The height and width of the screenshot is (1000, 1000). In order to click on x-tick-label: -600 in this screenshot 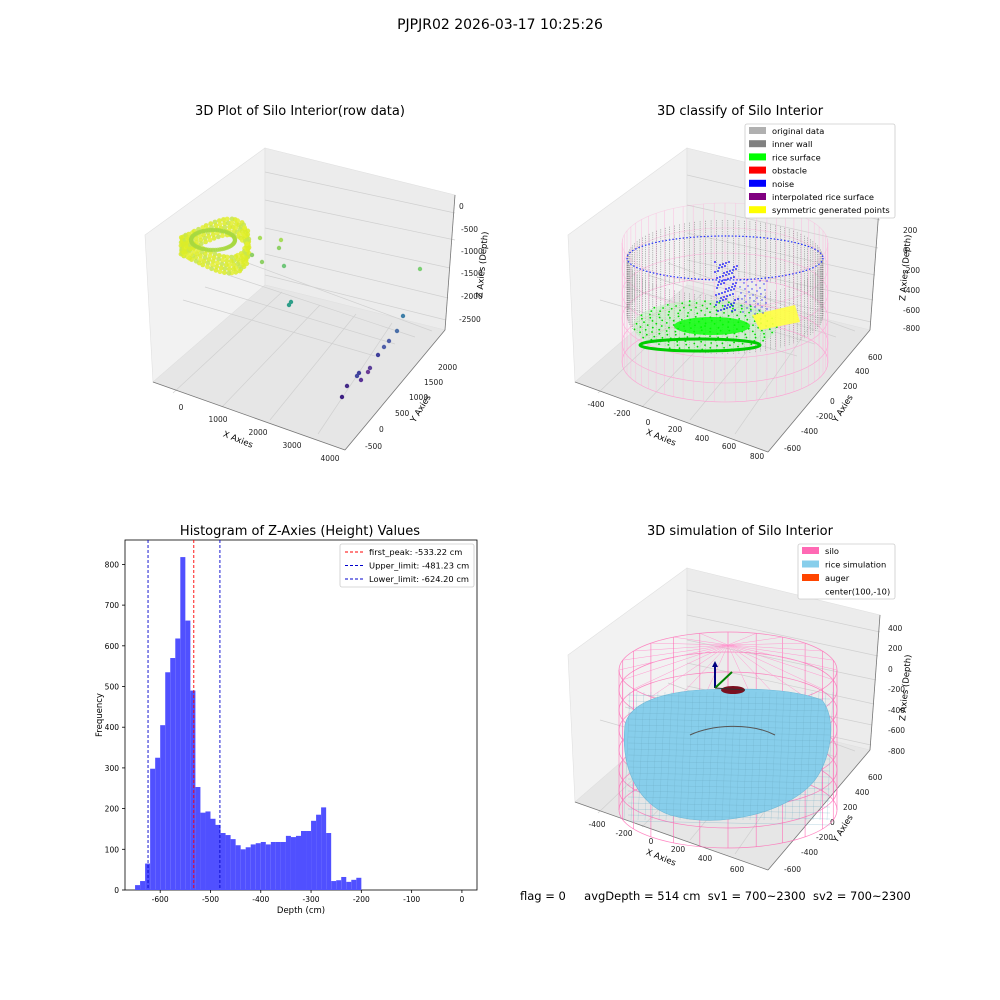, I will do `click(160, 899)`.